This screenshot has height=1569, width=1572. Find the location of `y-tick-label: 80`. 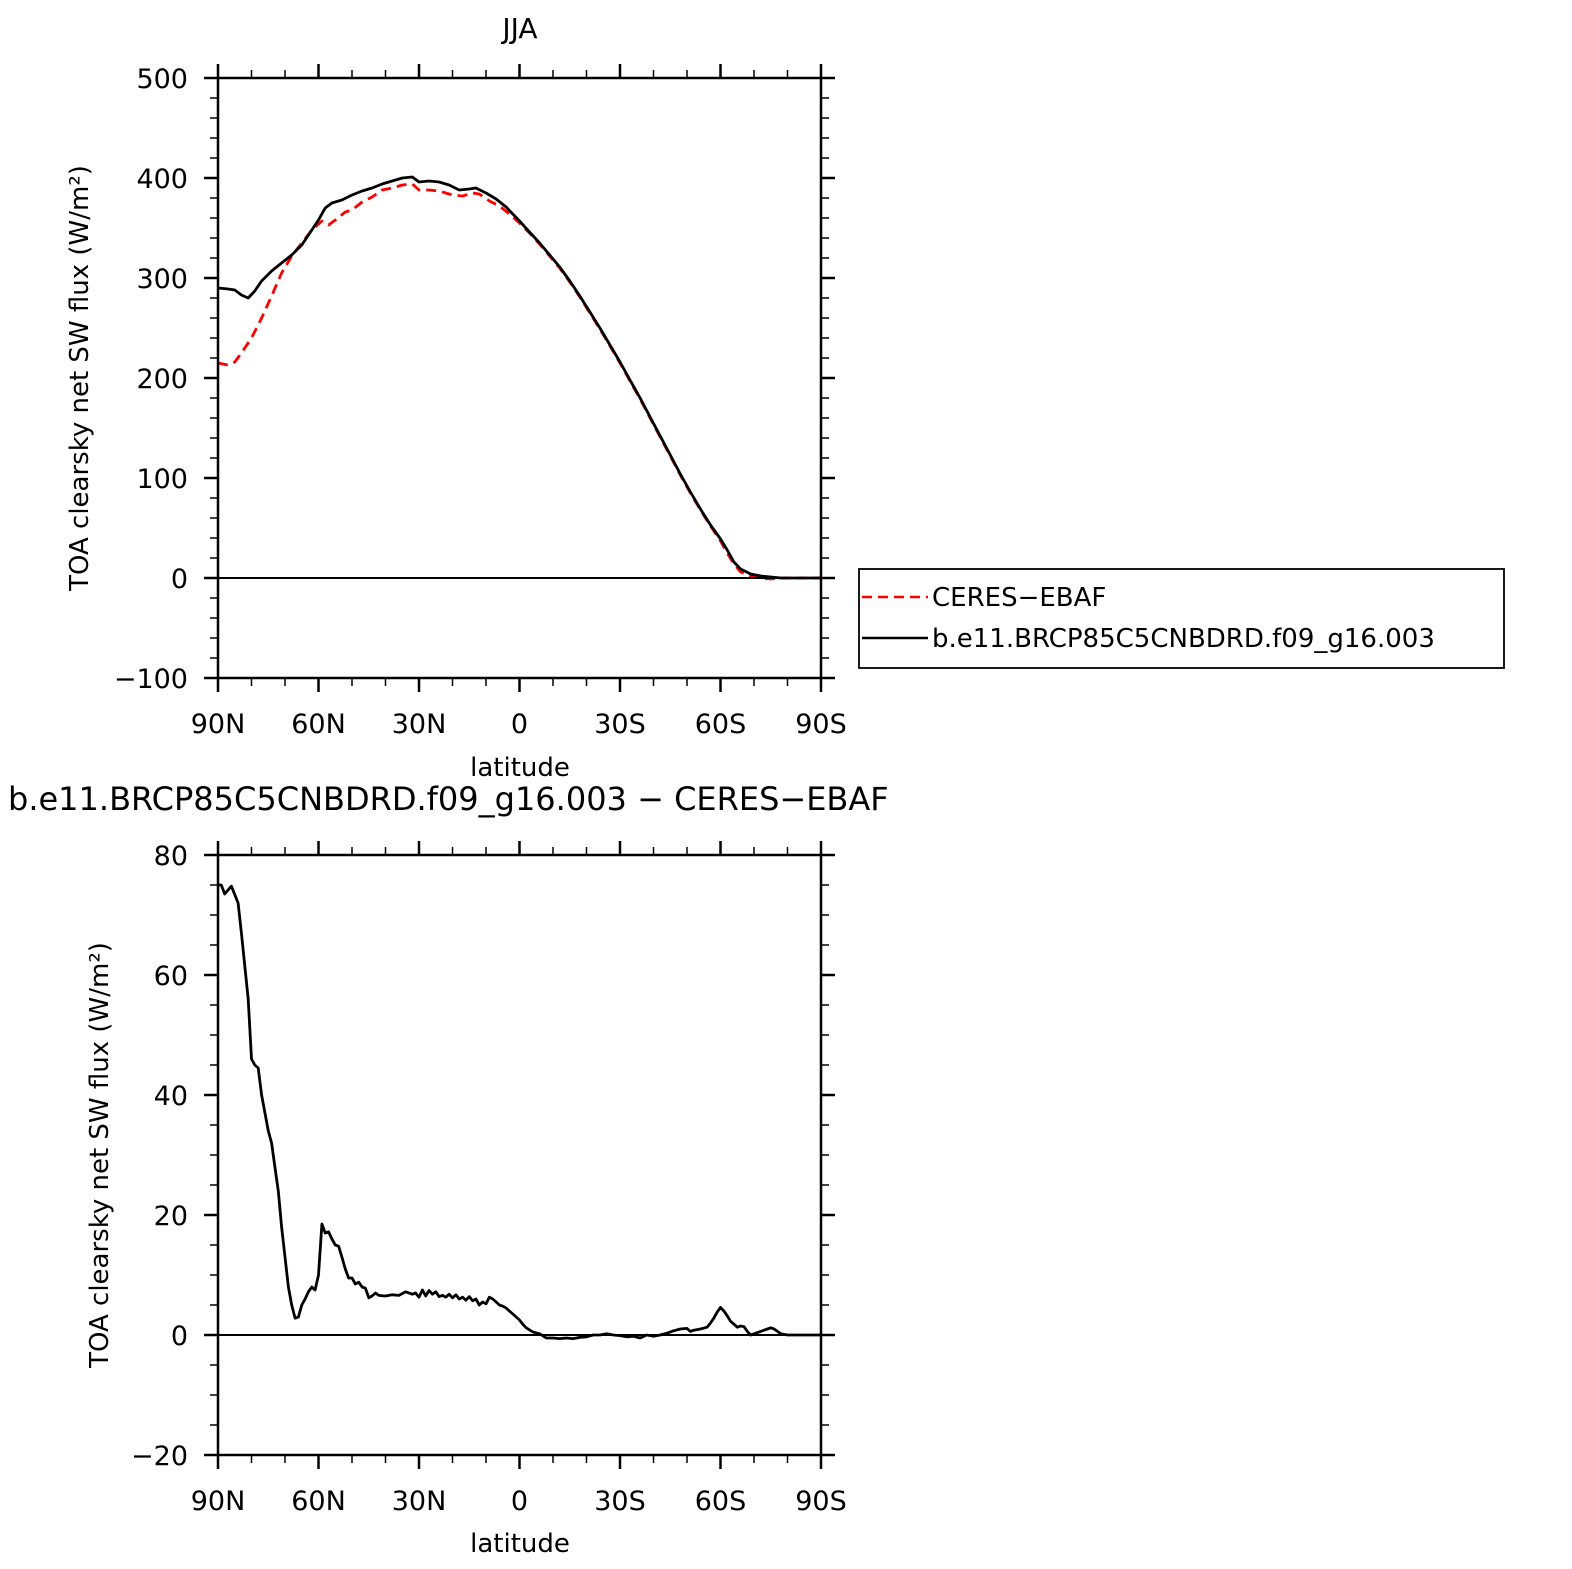

y-tick-label: 80 is located at coordinates (171, 856).